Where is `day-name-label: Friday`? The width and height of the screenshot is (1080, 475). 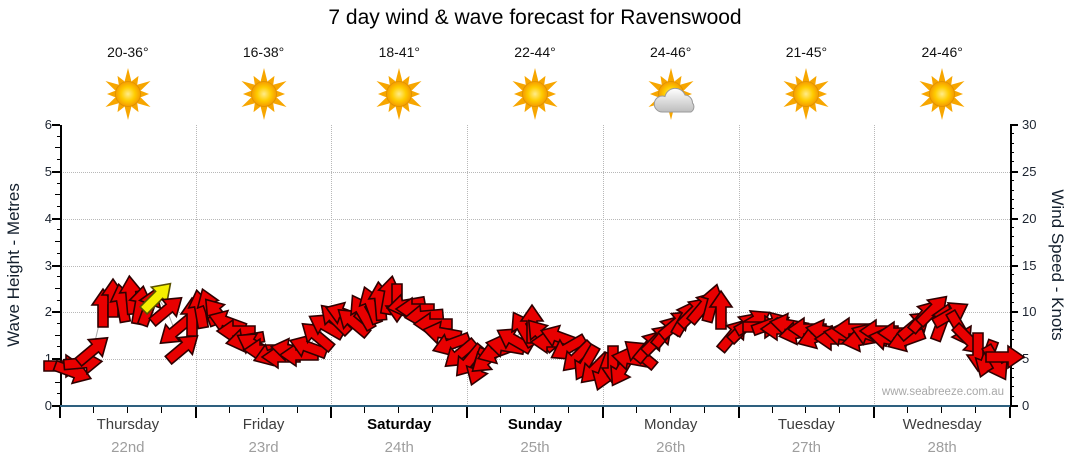
day-name-label: Friday is located at coordinates (263, 424).